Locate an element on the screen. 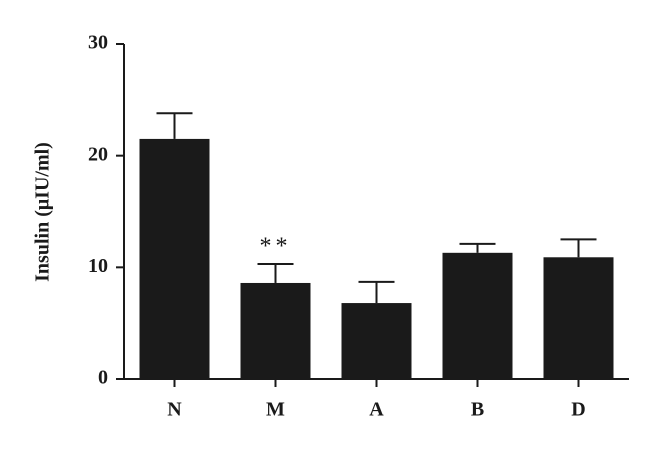 Image resolution: width=660 pixels, height=453 pixels. annotation: ** is located at coordinates (276, 246).